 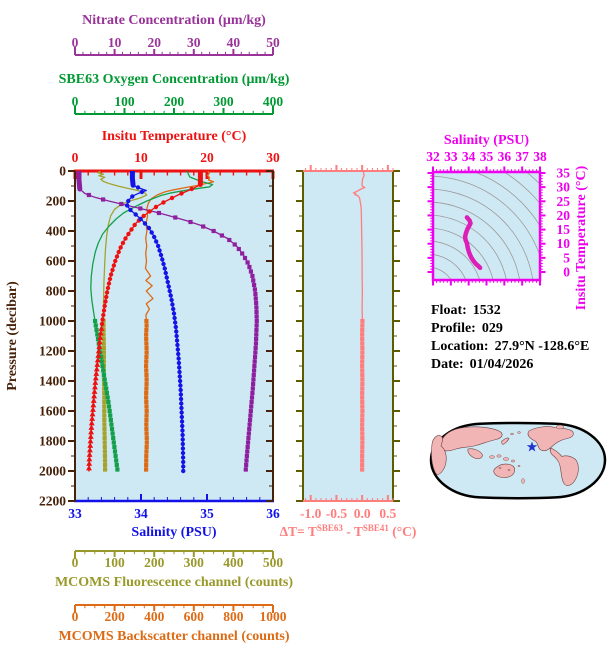 What do you see at coordinates (522, 156) in the screenshot?
I see `svg-text: 37` at bounding box center [522, 156].